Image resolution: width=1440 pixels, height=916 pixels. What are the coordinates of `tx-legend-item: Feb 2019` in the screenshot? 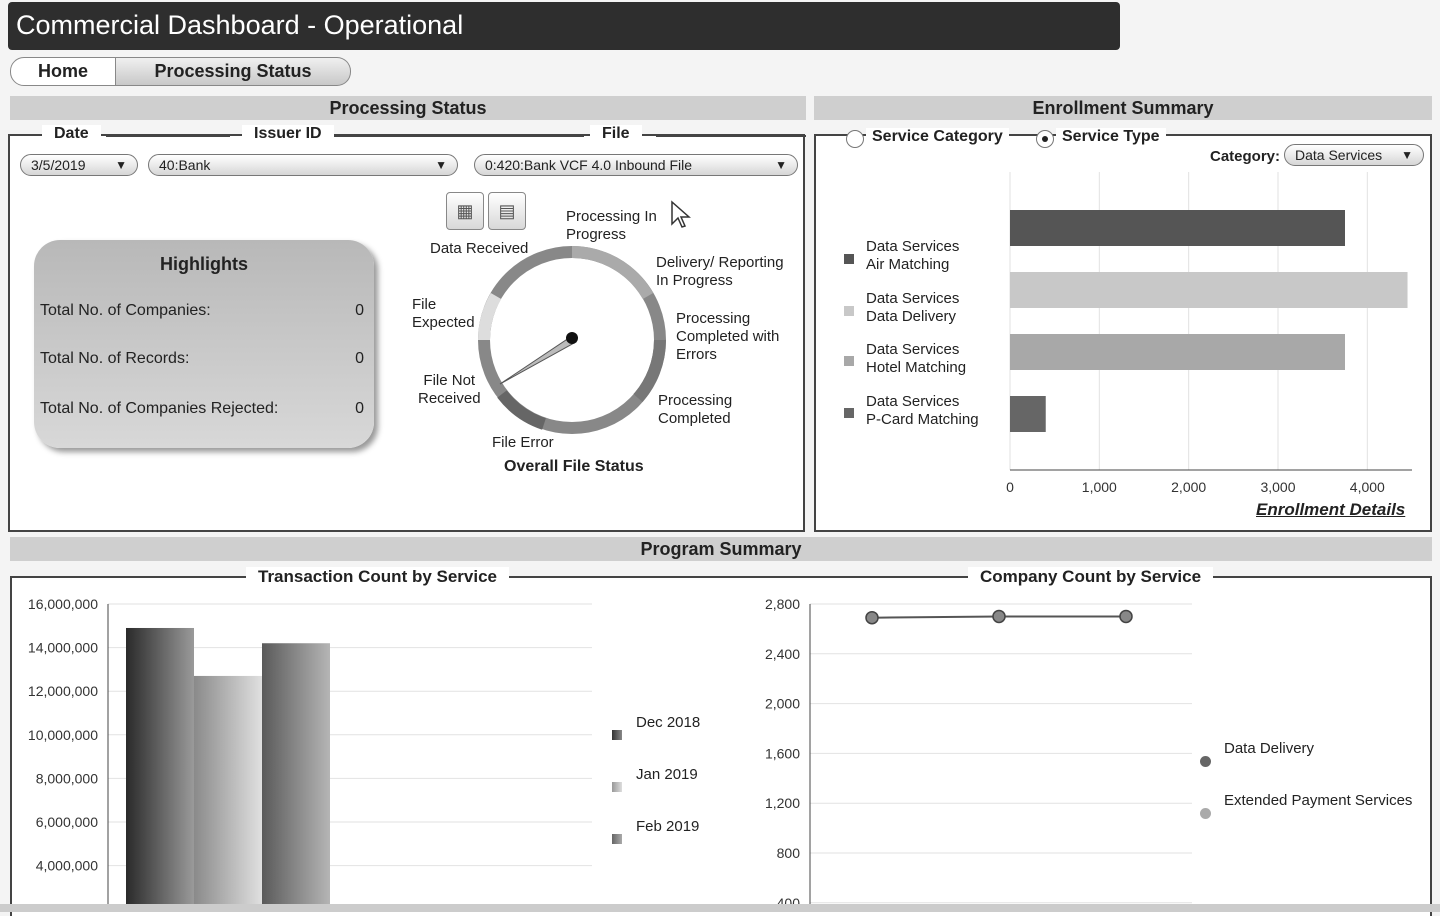 It's located at (668, 826).